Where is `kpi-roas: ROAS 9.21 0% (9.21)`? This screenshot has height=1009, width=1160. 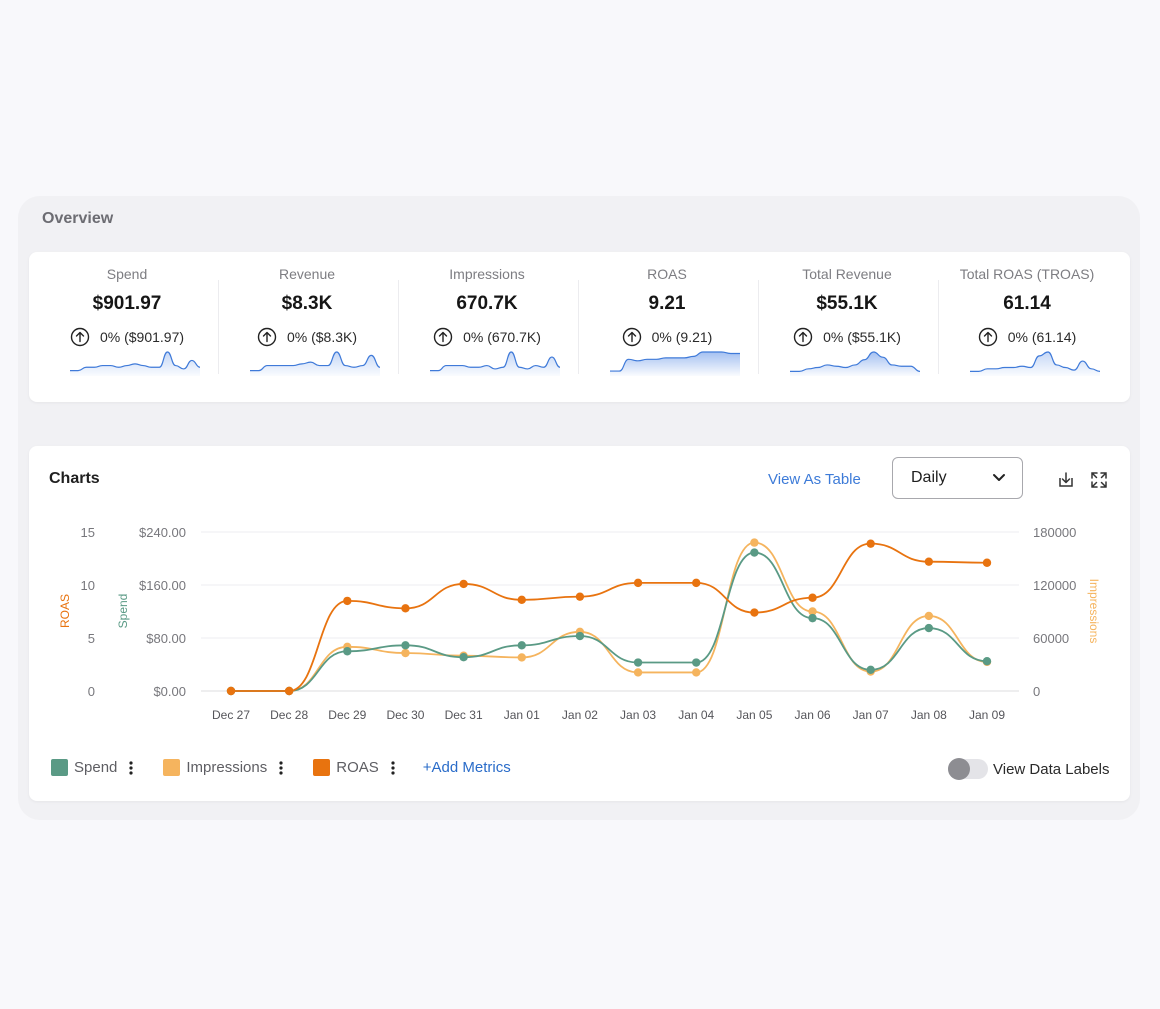 kpi-roas: ROAS 9.21 0% (9.21) is located at coordinates (667, 327).